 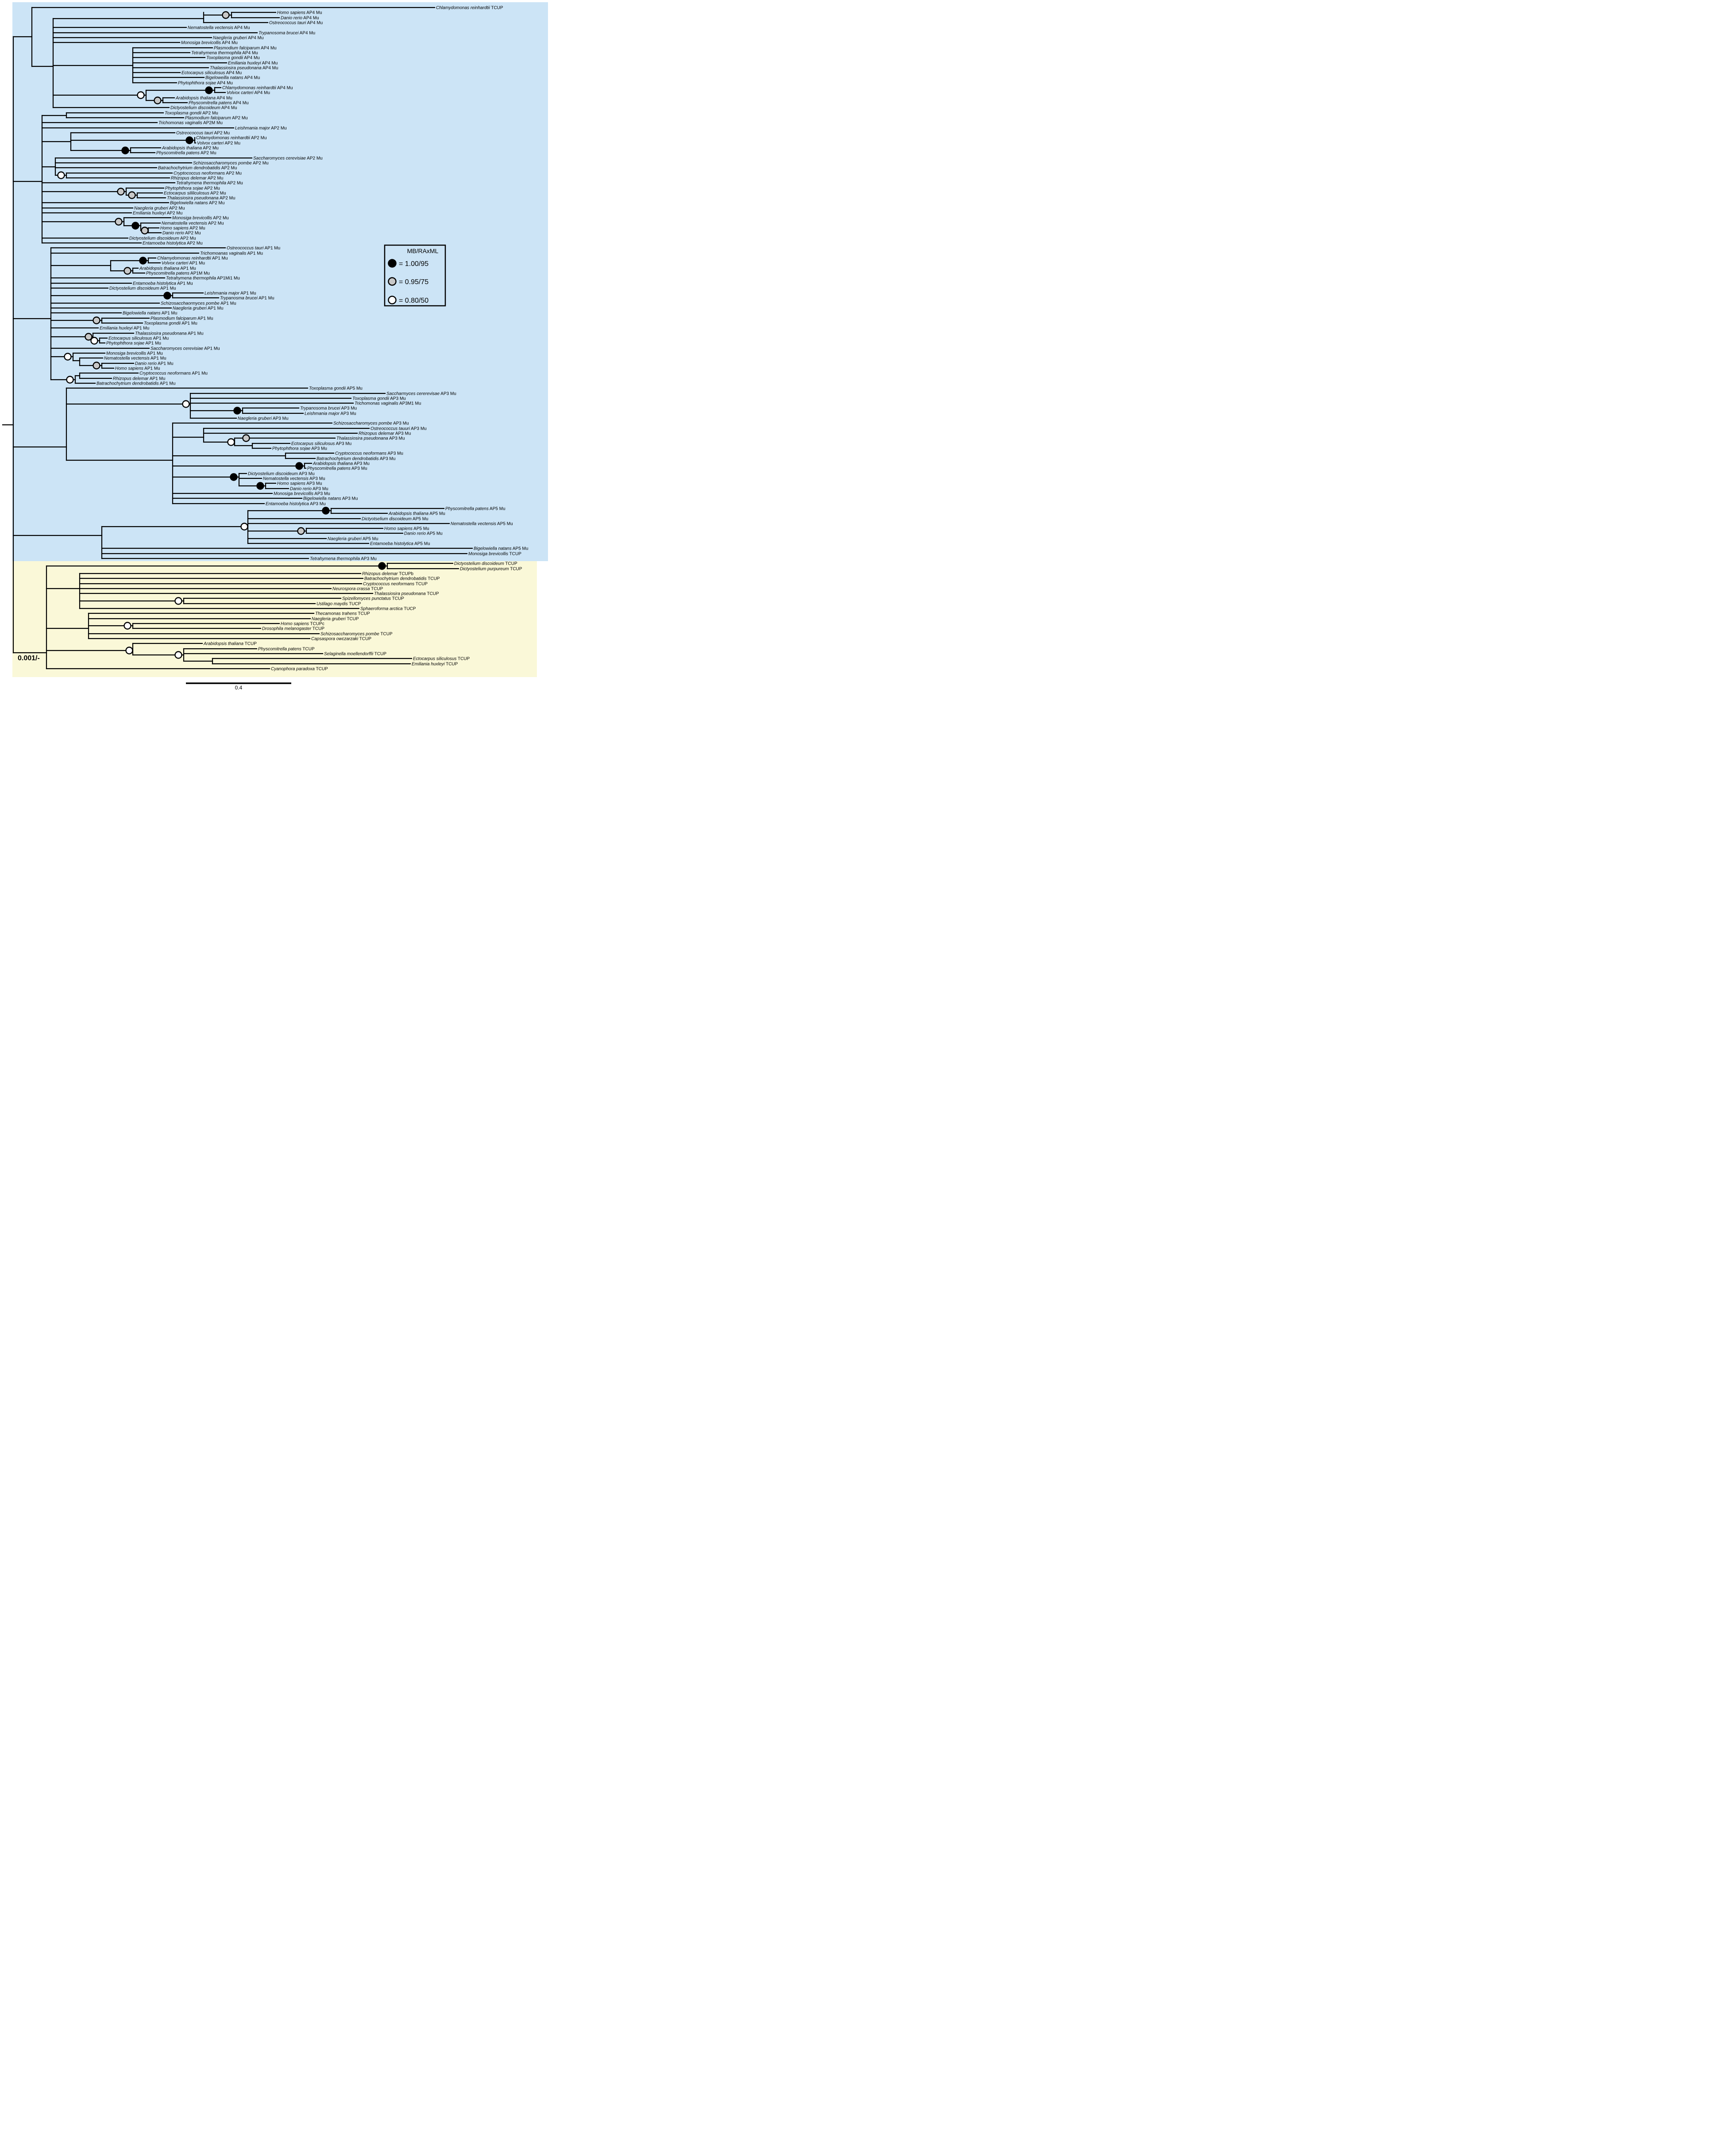 I want to click on tree-tip: Thalassiosira pseudonana AP1 Mu, so click(x=148, y=333).